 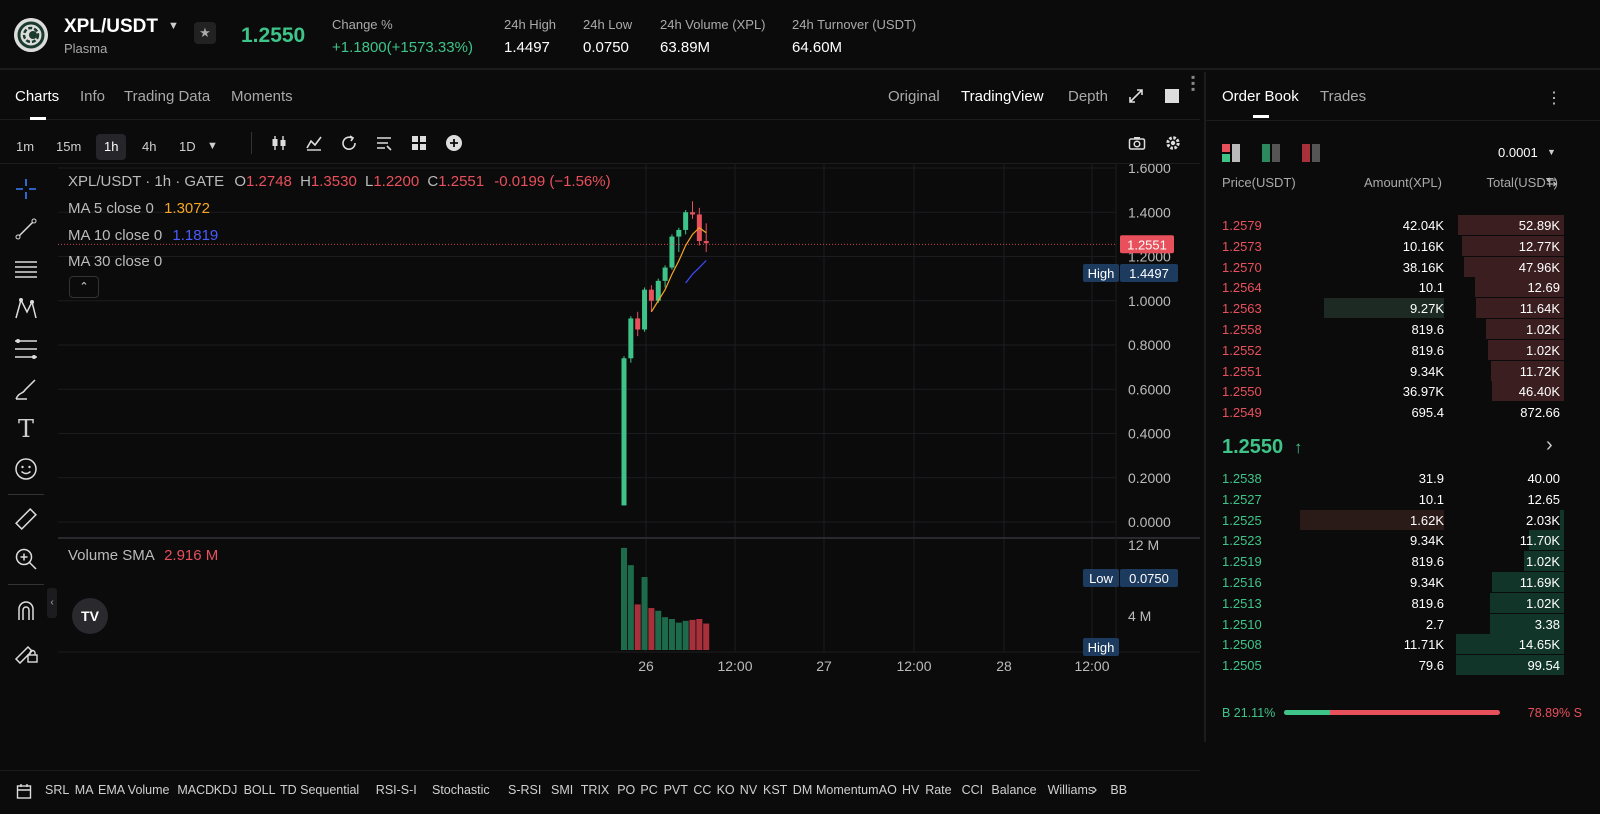 I want to click on bid-row: 1.2505 79.6 99.54, so click(x=1403, y=665).